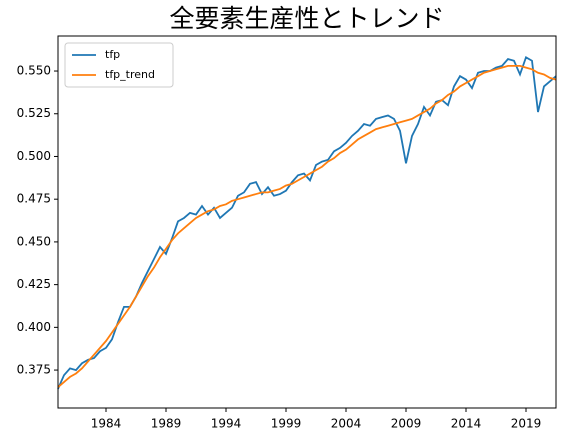 This screenshot has width=564, height=441. What do you see at coordinates (346, 424) in the screenshot?
I see `x-tick-label: 2004` at bounding box center [346, 424].